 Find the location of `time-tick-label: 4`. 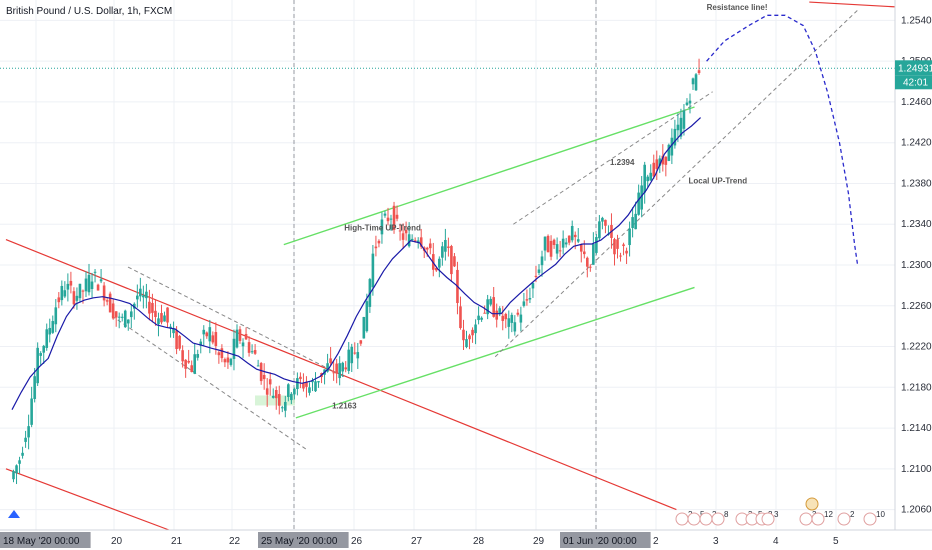

time-tick-label: 4 is located at coordinates (776, 541).